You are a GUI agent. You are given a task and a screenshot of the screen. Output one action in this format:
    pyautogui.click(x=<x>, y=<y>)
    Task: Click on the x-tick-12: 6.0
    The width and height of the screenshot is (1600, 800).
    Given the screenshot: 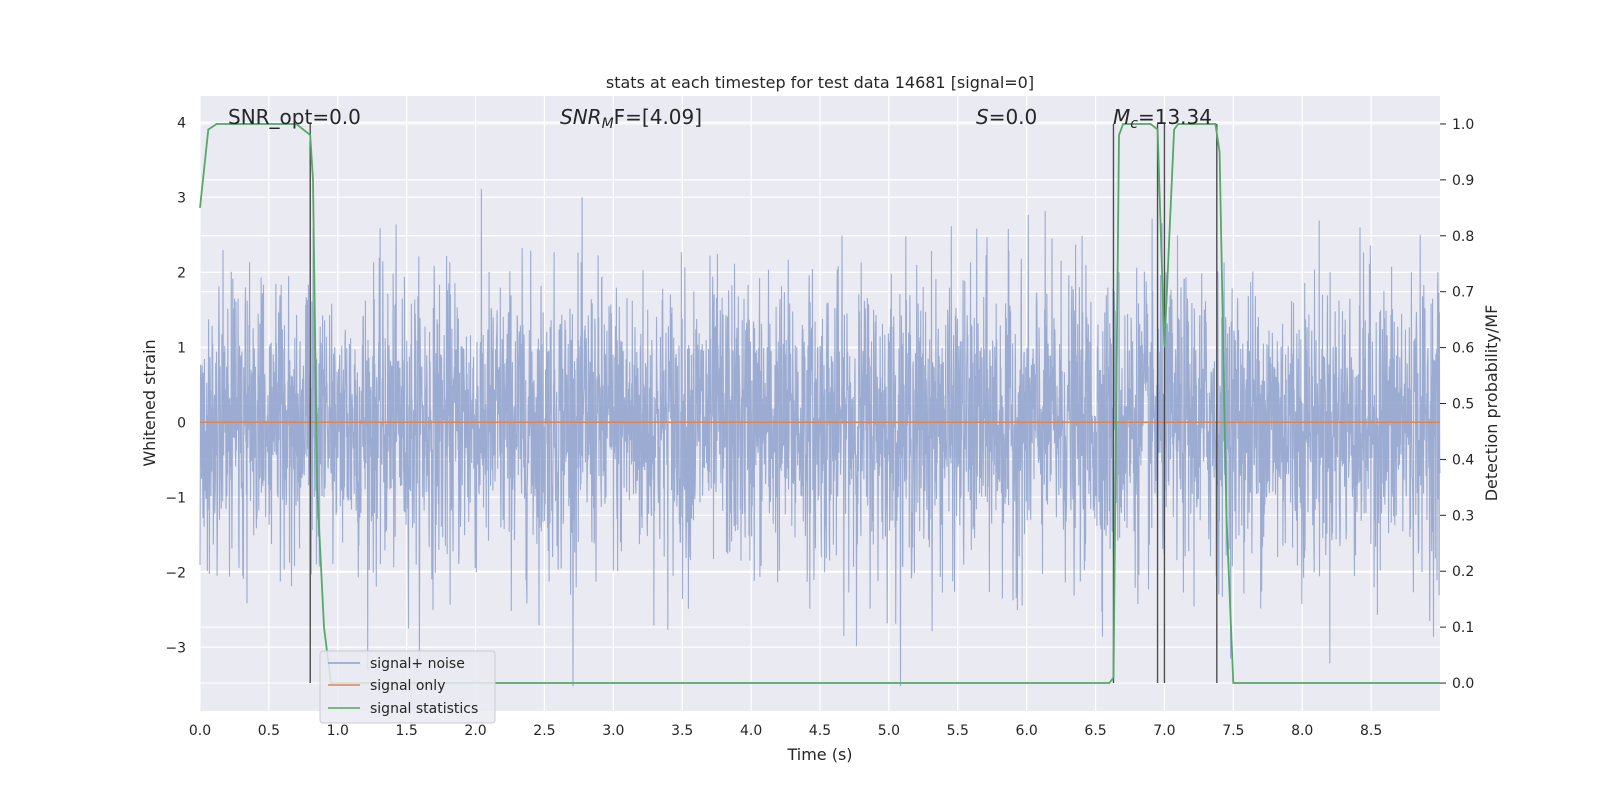 What is the action you would take?
    pyautogui.click(x=1027, y=731)
    